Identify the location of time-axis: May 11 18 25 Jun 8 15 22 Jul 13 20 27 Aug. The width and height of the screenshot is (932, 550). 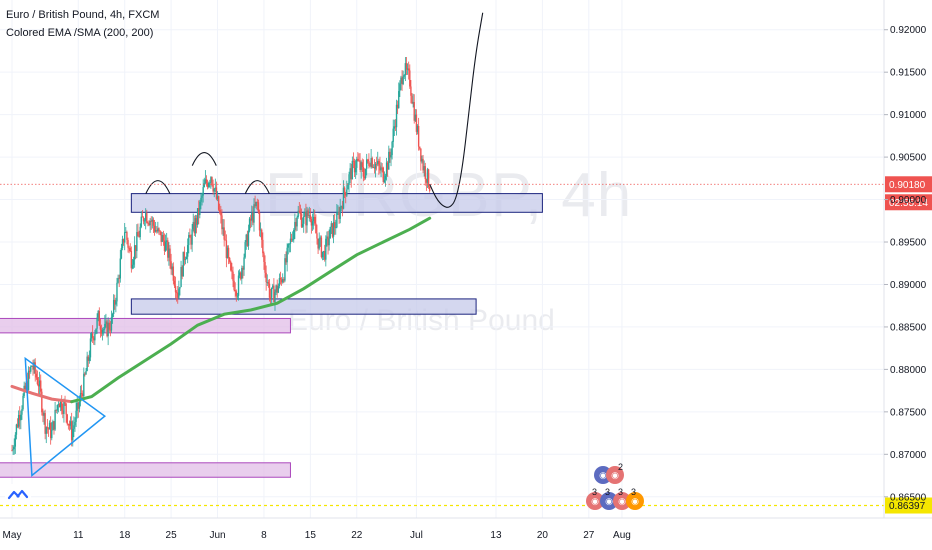
(317, 535).